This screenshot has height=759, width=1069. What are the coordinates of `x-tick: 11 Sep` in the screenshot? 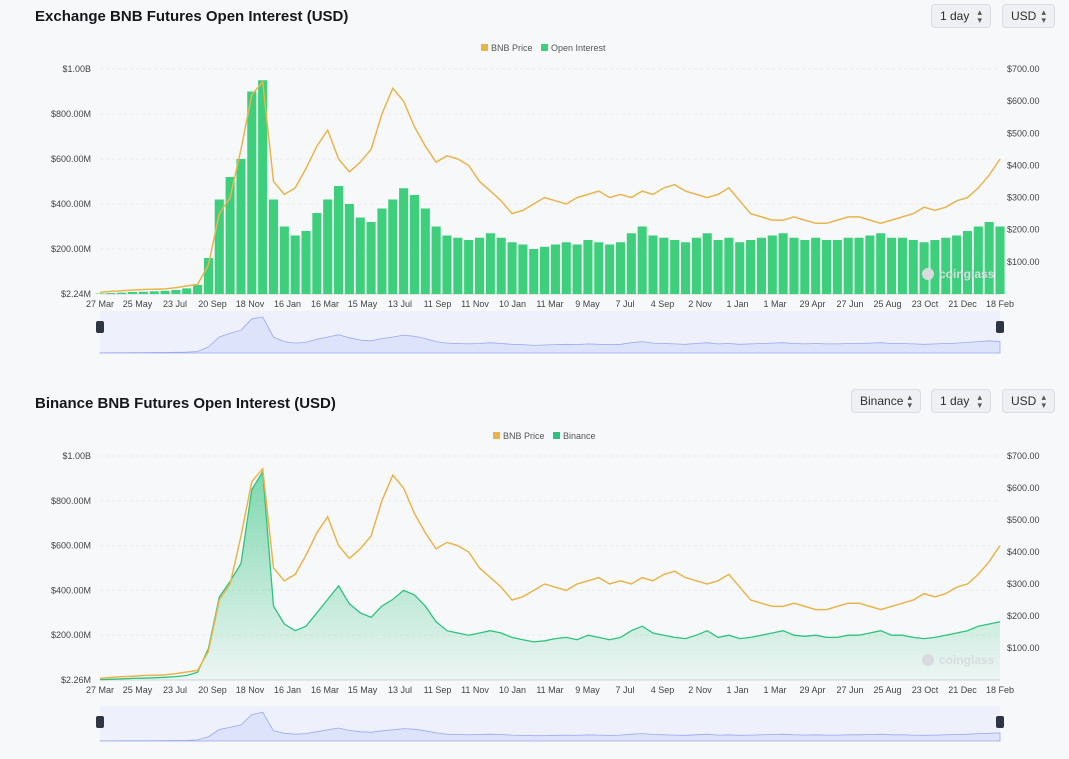 It's located at (438, 304).